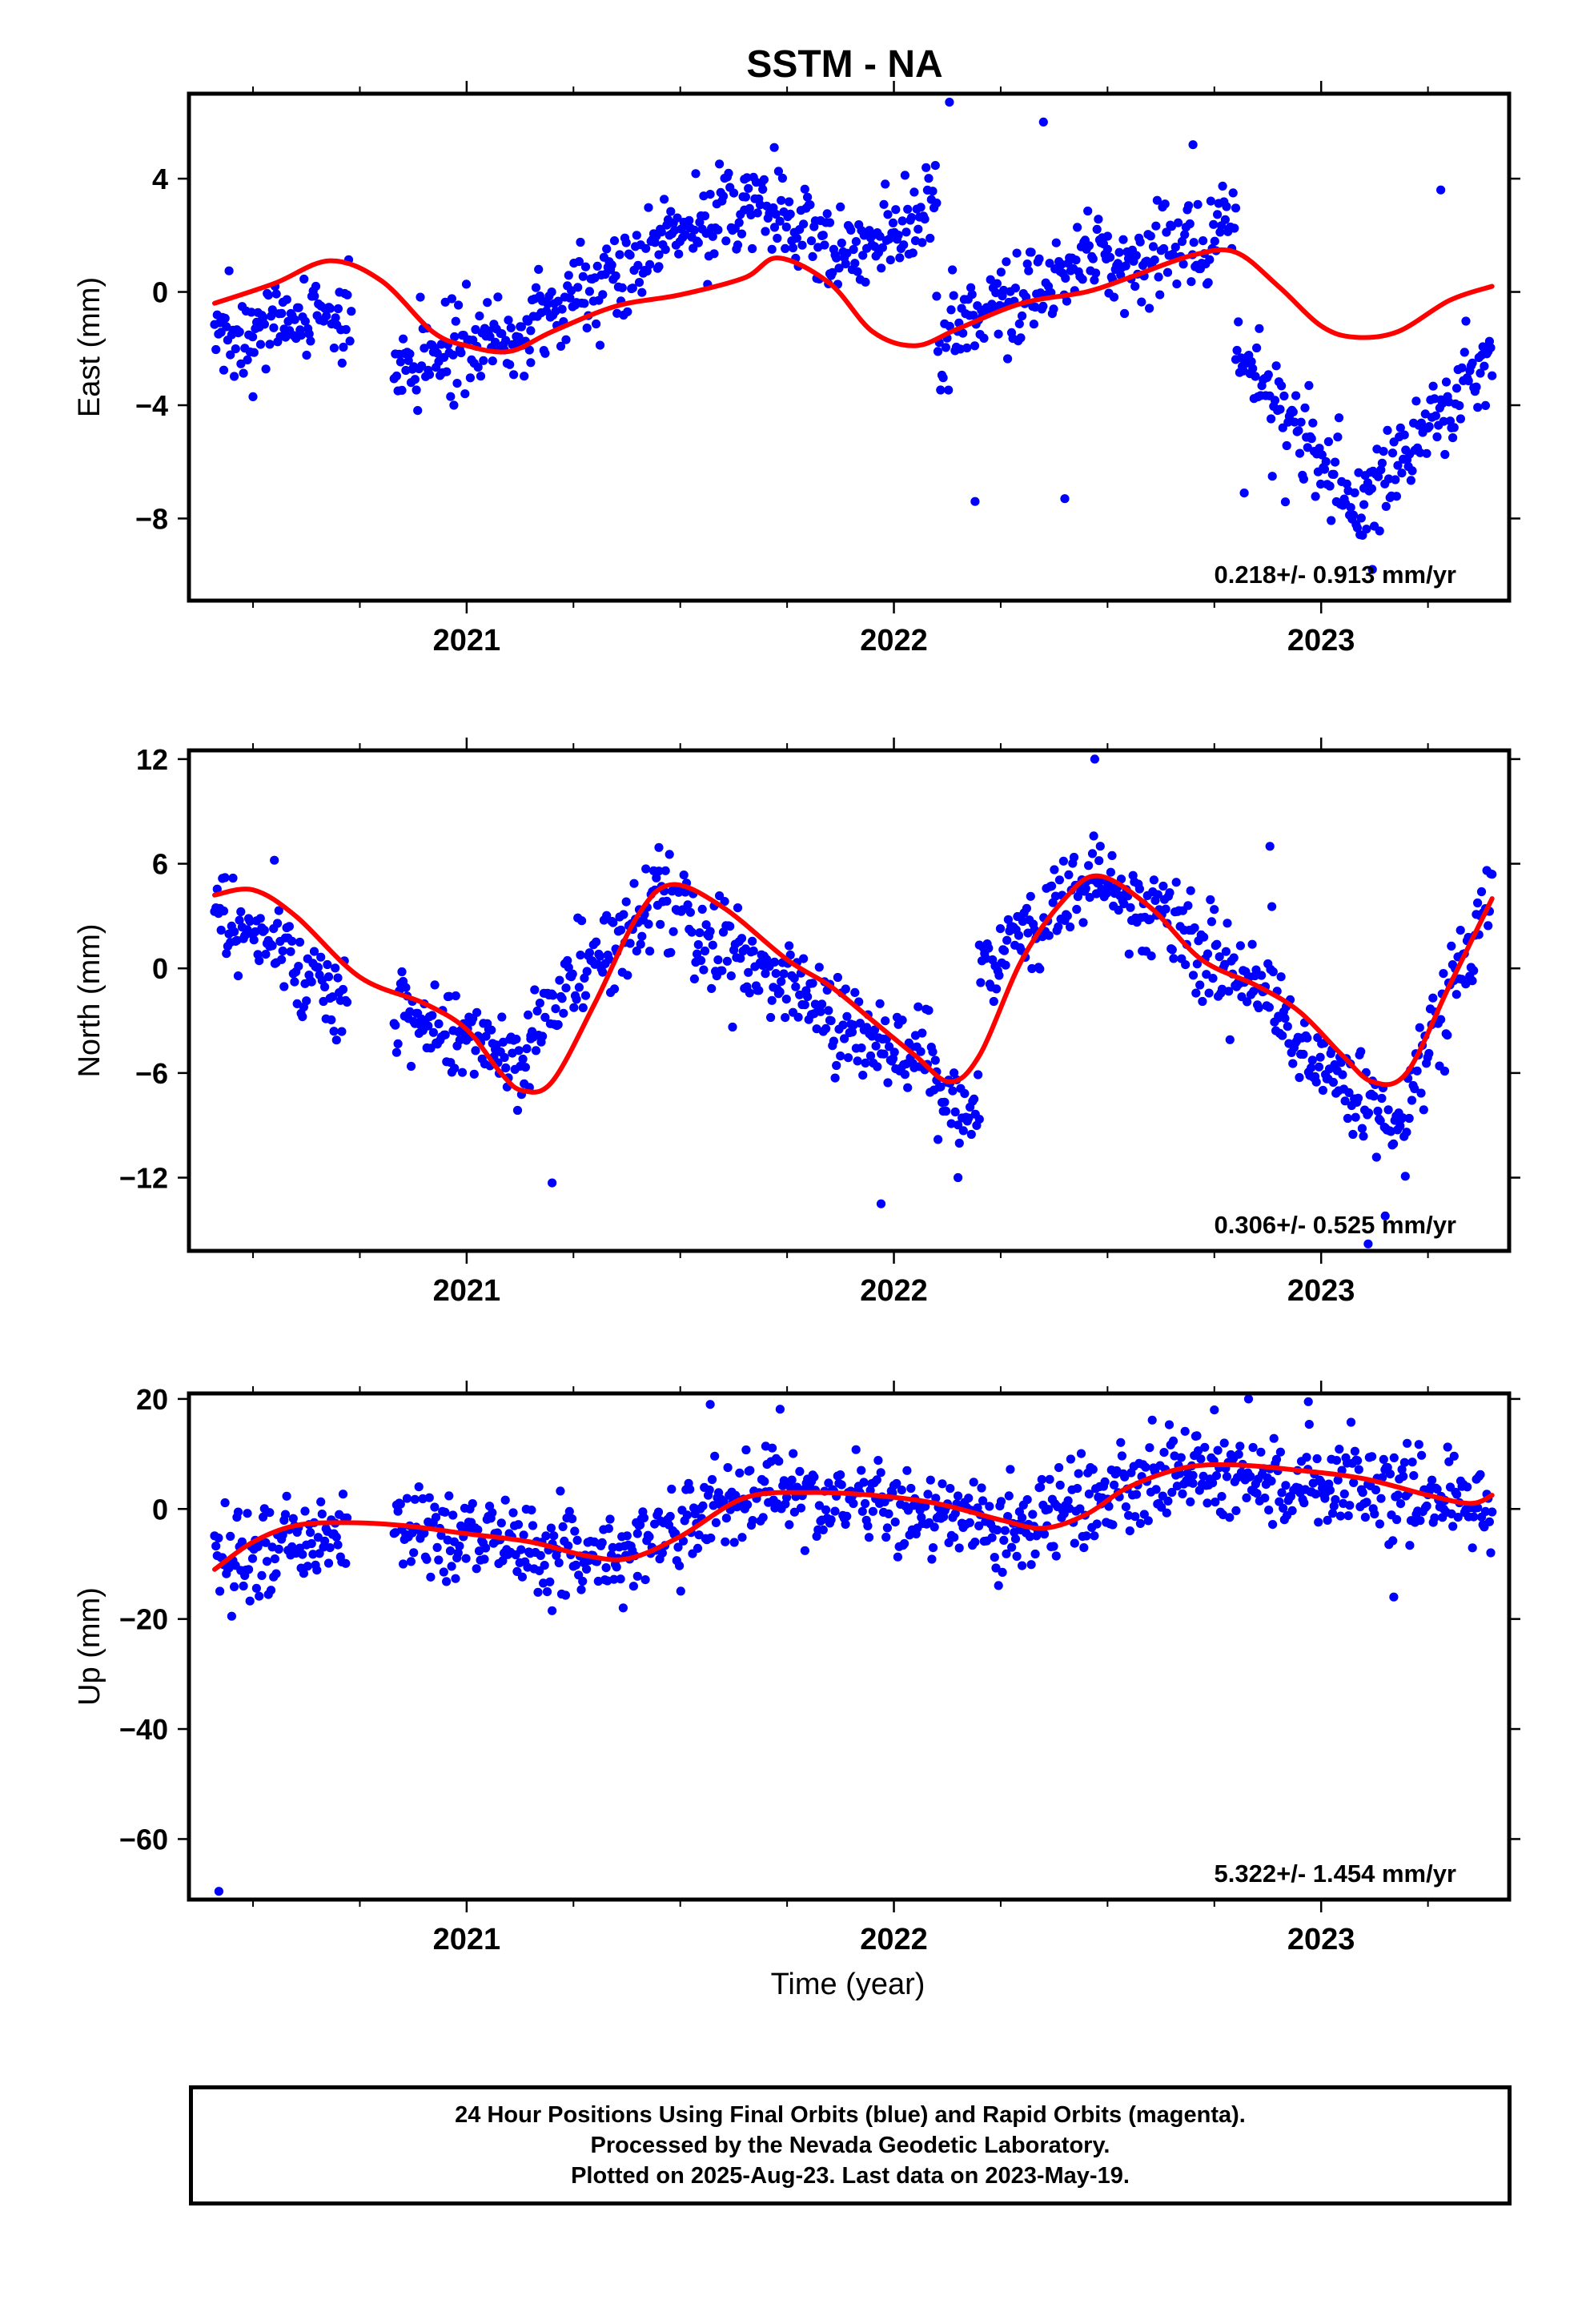  Describe the element at coordinates (1335, 1874) in the screenshot. I see `rate-label: 5.322+/- 1.454 mm/yr` at that location.